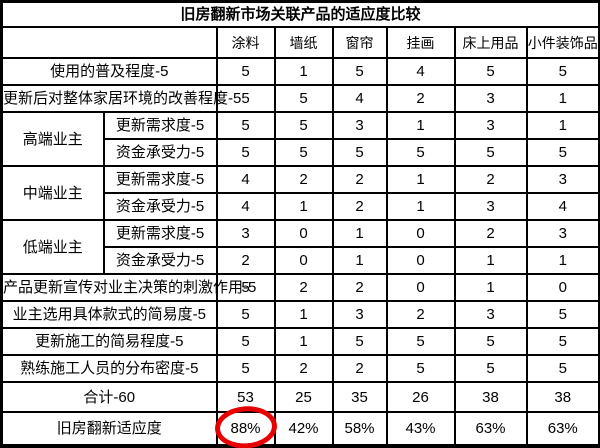 The width and height of the screenshot is (600, 448). Describe the element at coordinates (359, 429) in the screenshot. I see `percent-value-cell: 58%` at that location.